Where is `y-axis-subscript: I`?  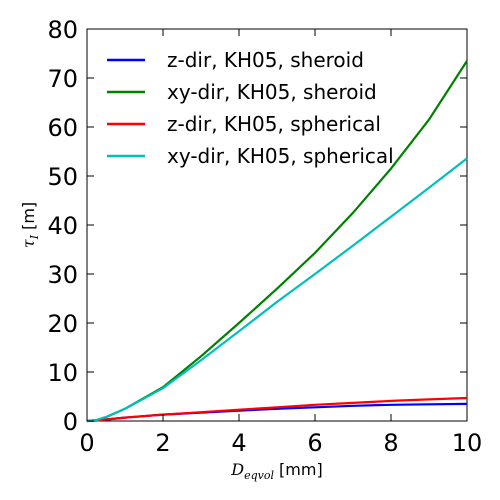
y-axis-subscript: I is located at coordinates (34, 237).